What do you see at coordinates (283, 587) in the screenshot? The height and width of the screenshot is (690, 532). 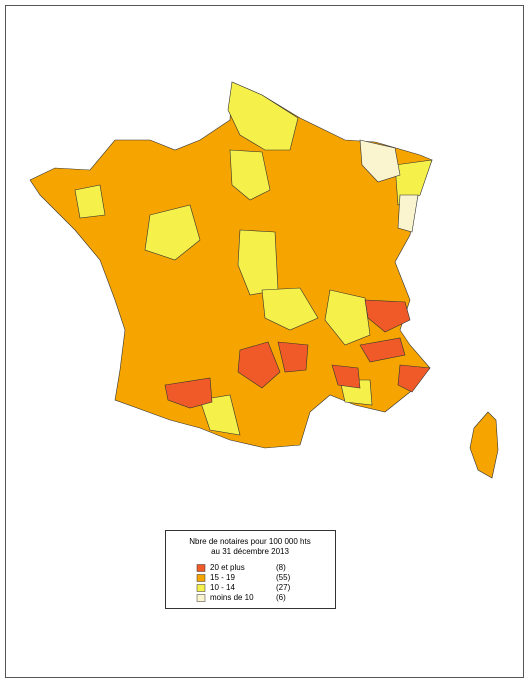 I see `legend-count: (27)` at bounding box center [283, 587].